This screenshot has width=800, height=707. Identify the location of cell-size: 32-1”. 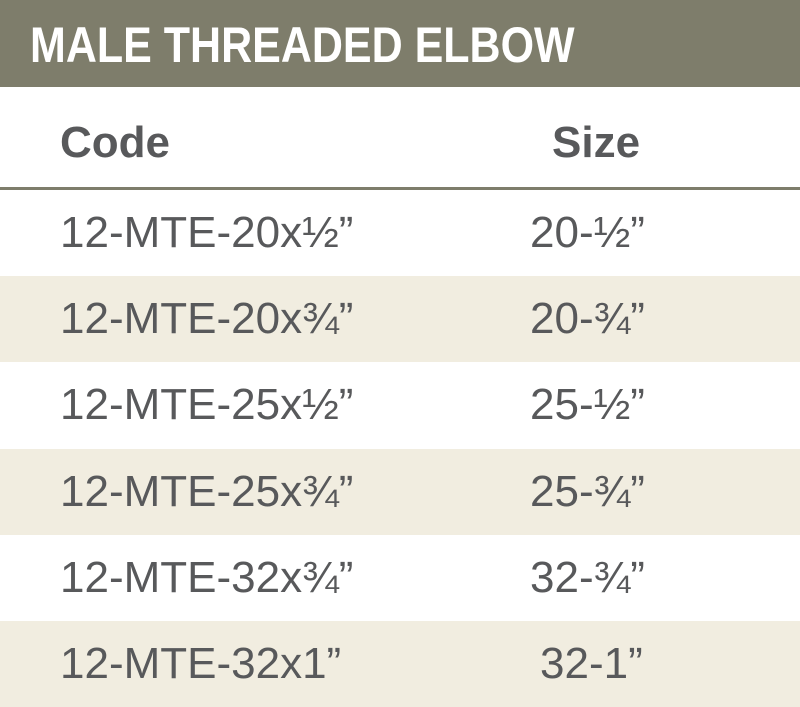
(591, 663).